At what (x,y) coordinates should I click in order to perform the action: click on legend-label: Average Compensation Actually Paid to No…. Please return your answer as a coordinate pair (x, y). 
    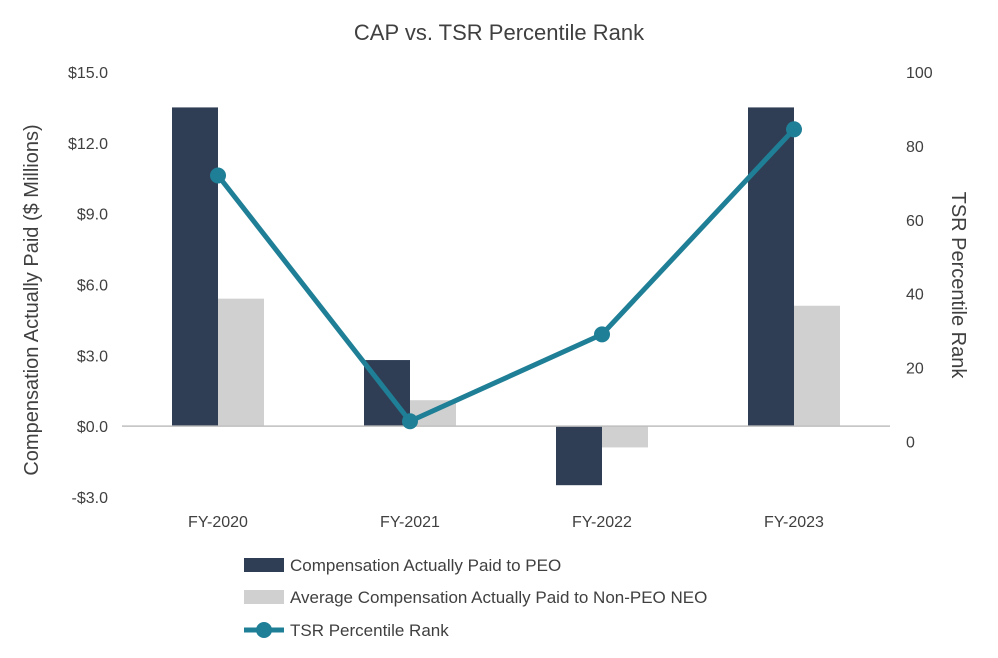
    Looking at the image, I should click on (498, 597).